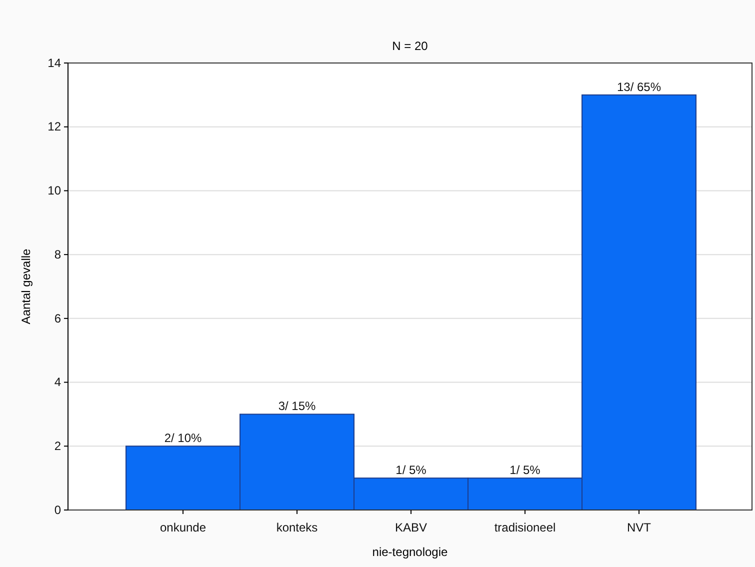  Describe the element at coordinates (411, 527) in the screenshot. I see `x-tick-label: KABV` at that location.